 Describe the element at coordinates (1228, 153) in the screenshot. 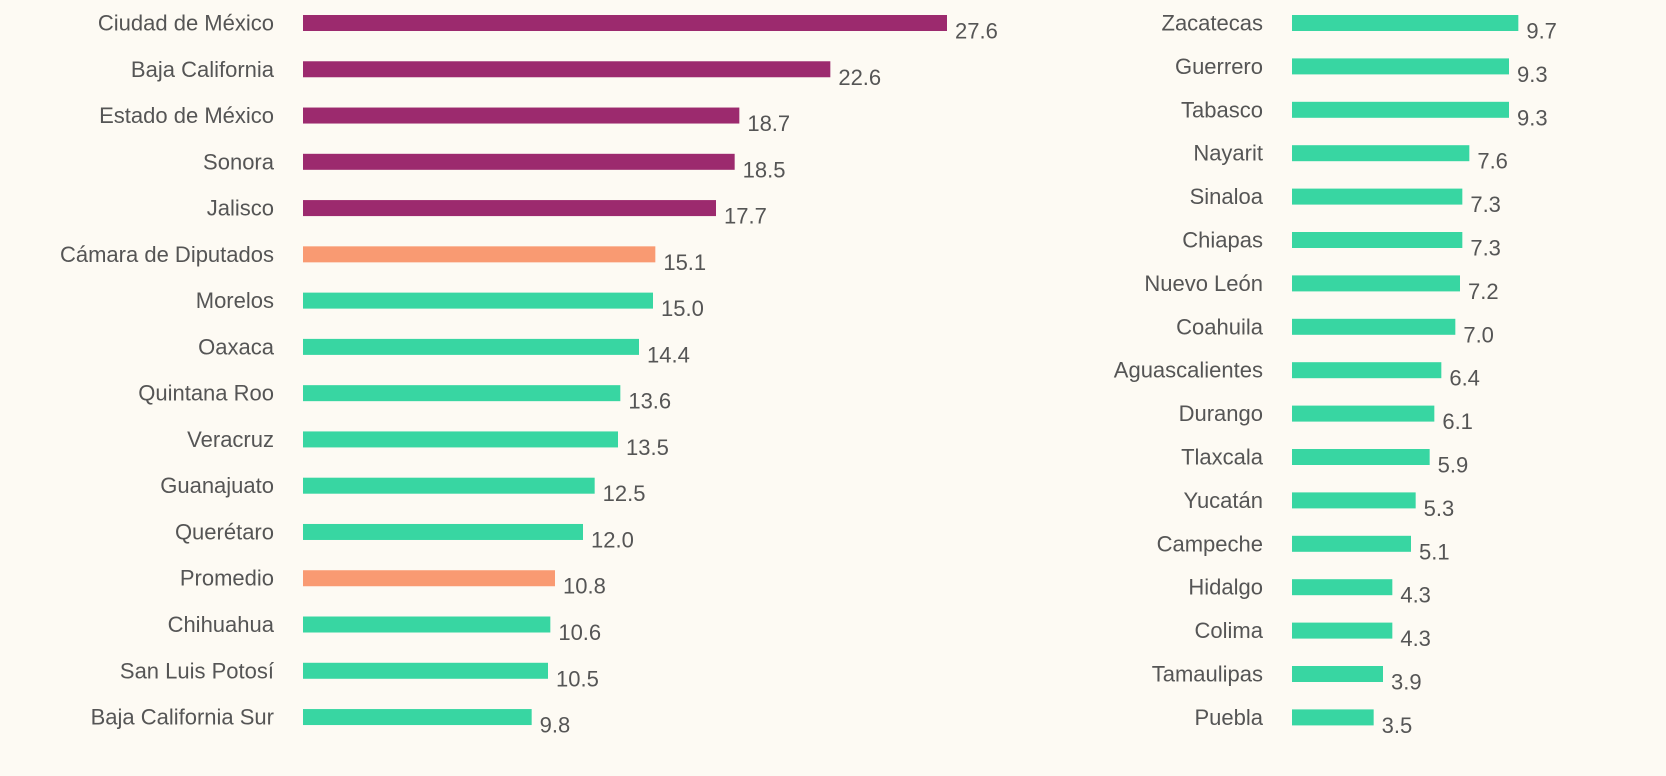

I see `category-label: Nayarit` at that location.